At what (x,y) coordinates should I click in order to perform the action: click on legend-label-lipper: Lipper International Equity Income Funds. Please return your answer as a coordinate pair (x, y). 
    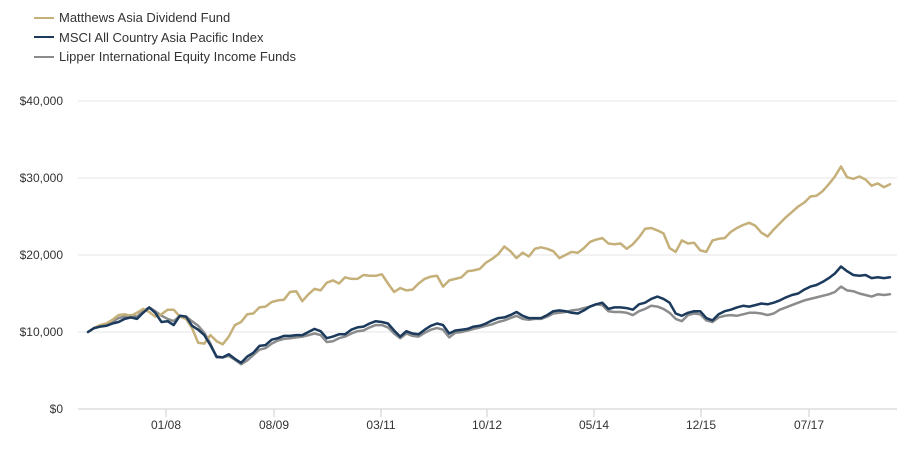
    Looking at the image, I should click on (178, 57).